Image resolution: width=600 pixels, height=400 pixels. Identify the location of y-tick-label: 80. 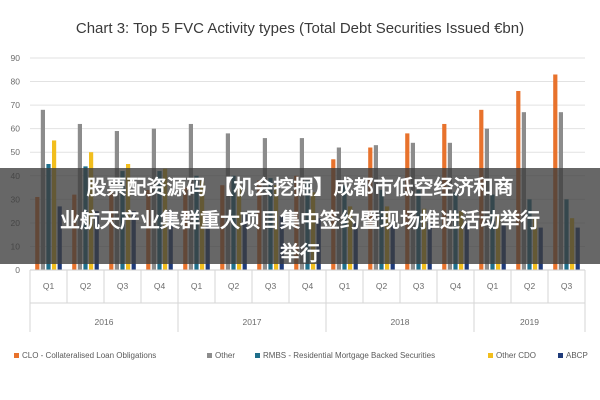
(16, 82).